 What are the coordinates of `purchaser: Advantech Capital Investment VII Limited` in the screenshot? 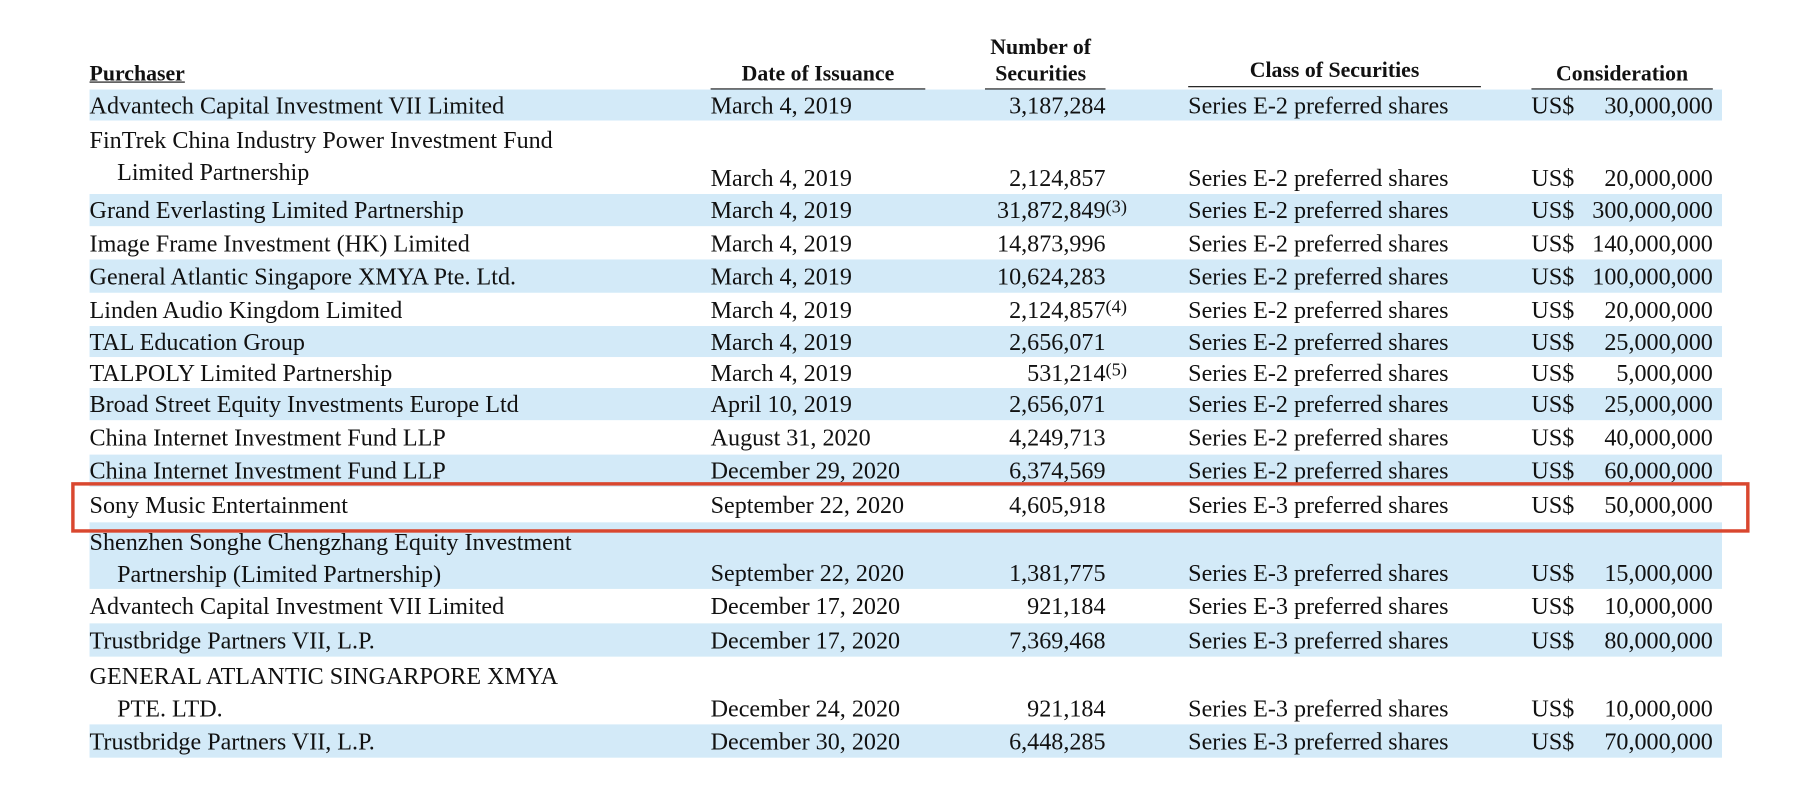 It's located at (297, 105).